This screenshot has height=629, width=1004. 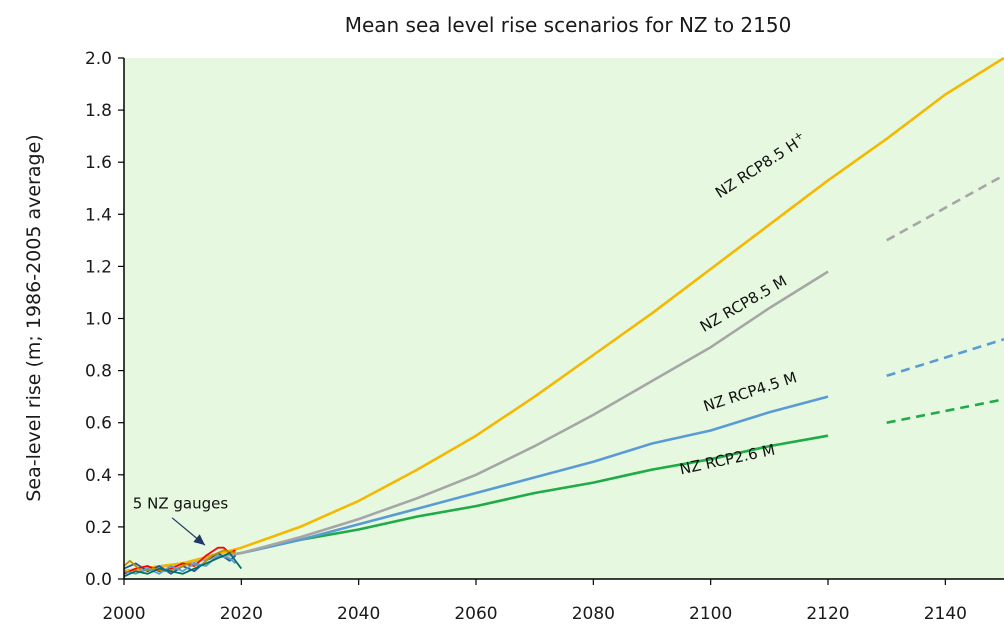 I want to click on y-tick-label: 0.0, so click(x=98, y=580).